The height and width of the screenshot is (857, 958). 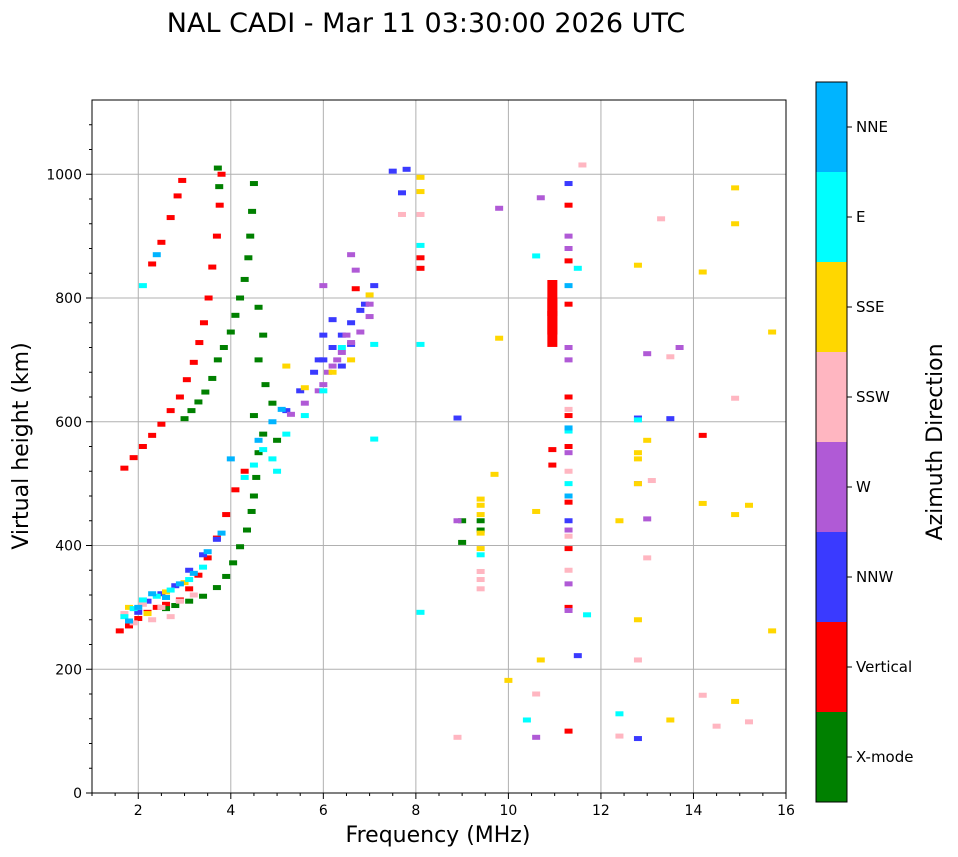 I want to click on x-axis-label: Frequency (MHz), so click(x=438, y=835).